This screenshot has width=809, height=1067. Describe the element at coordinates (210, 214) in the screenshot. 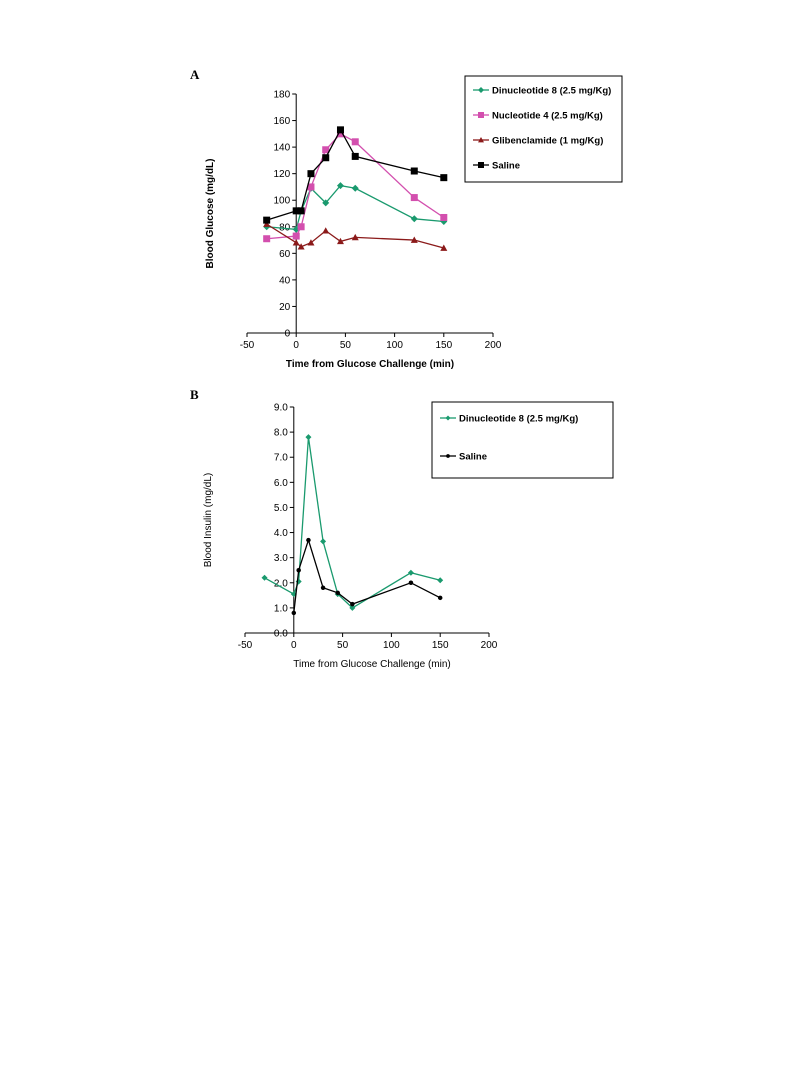

I see `y-axis-title: Blood Glucose (mg/dL)` at that location.